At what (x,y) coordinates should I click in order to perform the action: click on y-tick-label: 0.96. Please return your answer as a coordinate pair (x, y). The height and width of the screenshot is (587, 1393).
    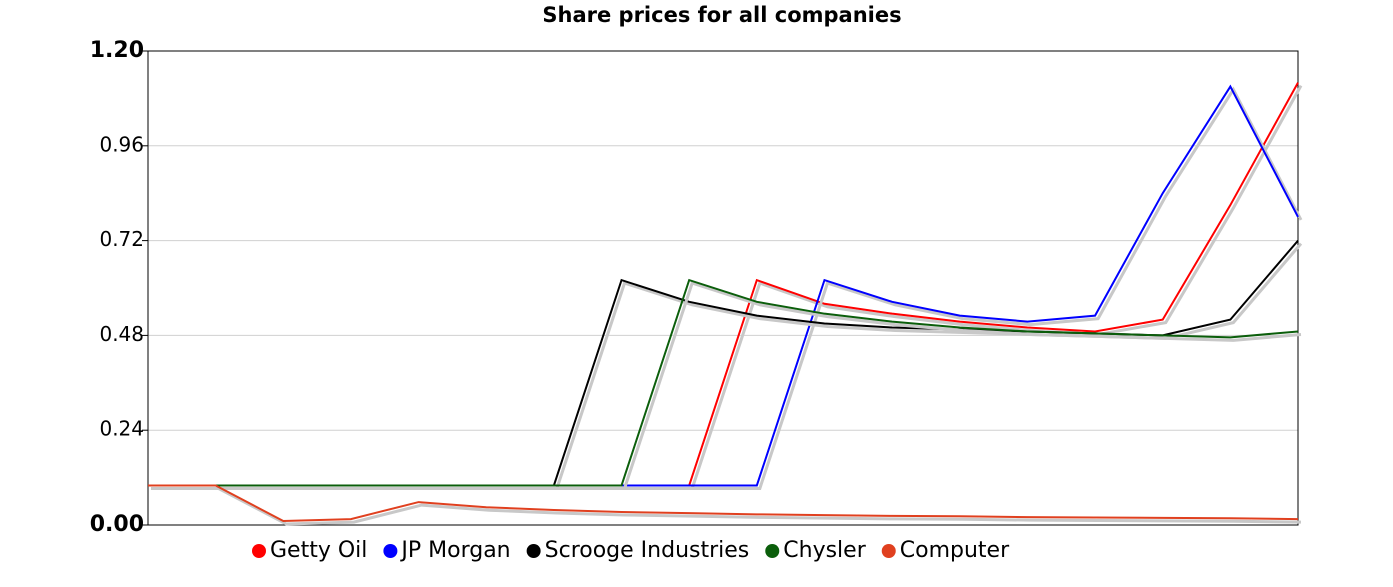
    Looking at the image, I should click on (121, 144).